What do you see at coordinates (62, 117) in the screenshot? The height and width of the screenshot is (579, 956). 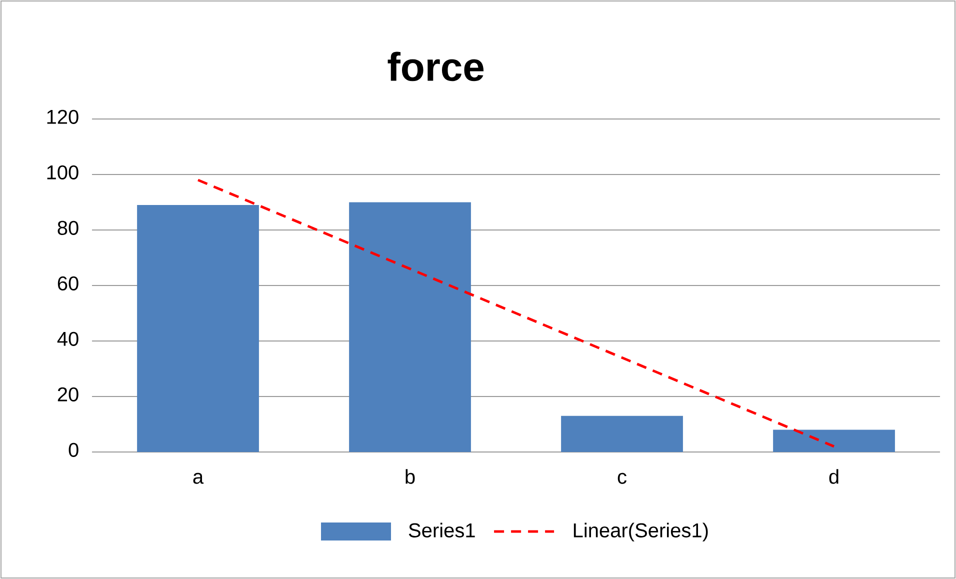 I see `y-tick-label: 120` at bounding box center [62, 117].